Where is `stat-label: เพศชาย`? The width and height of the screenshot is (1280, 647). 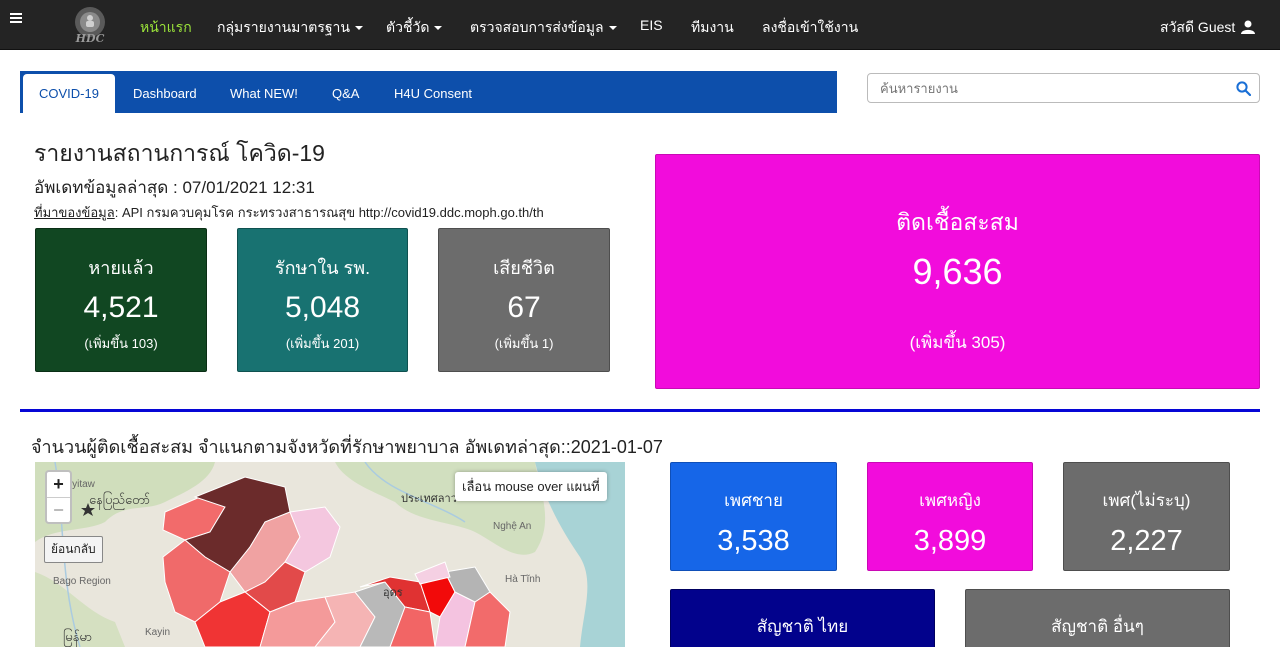
stat-label: เพศชาย is located at coordinates (753, 500).